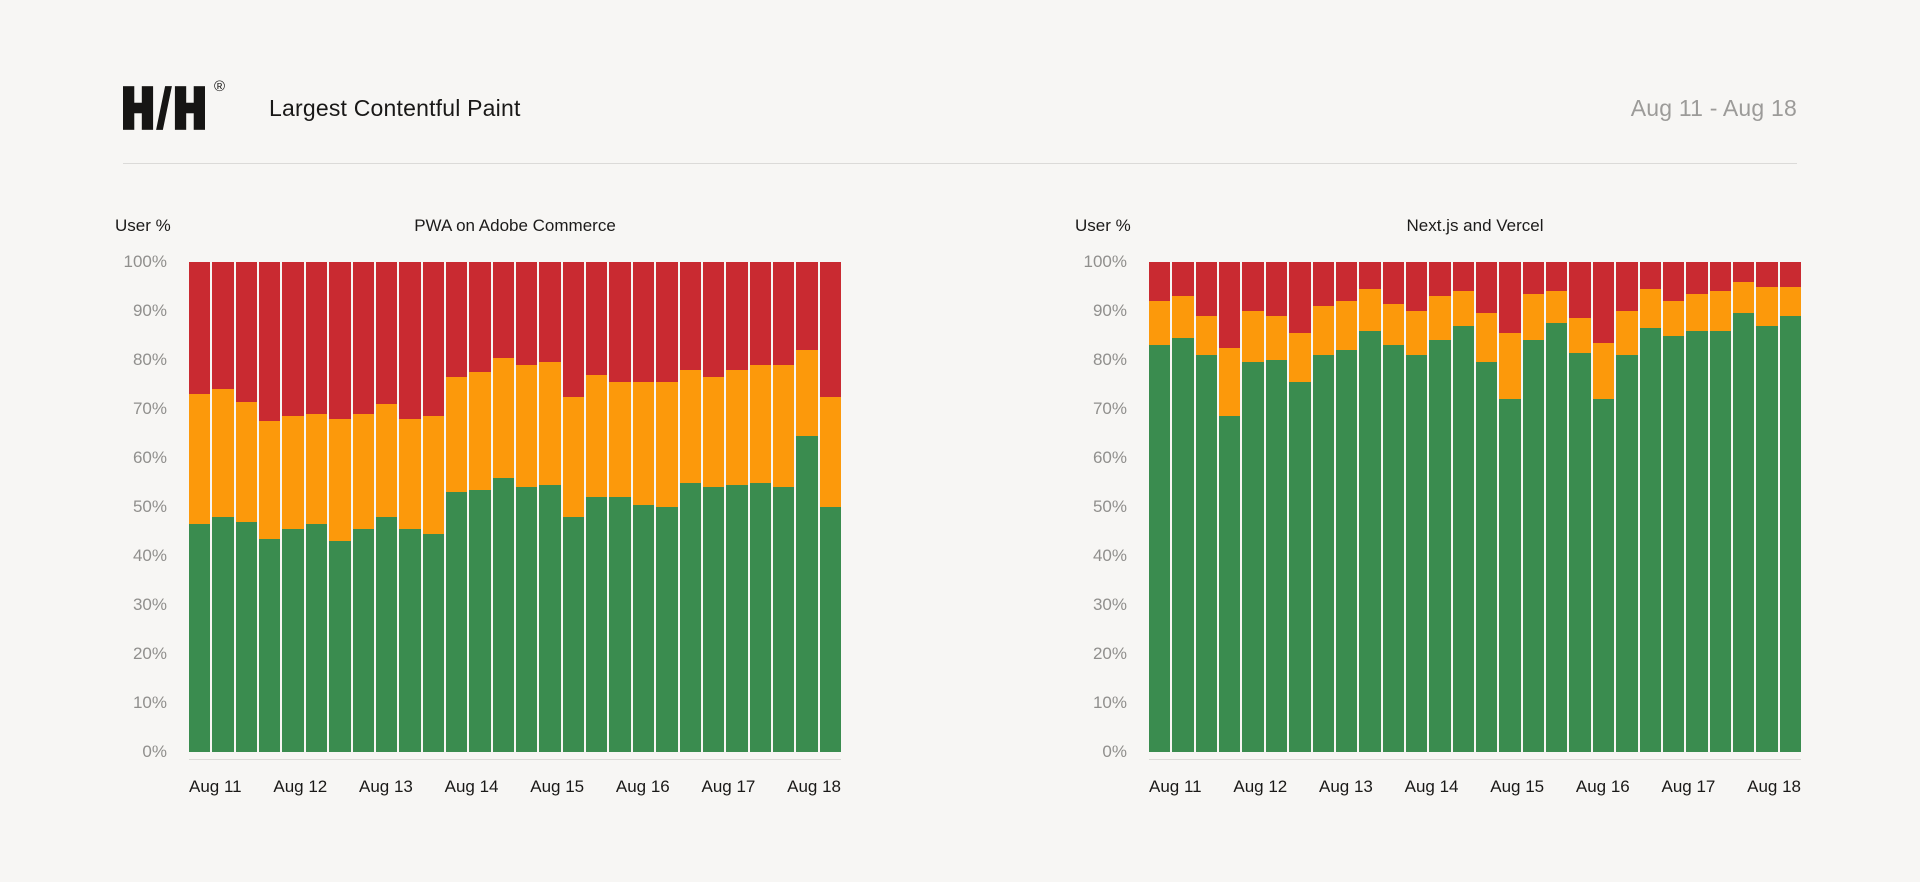  What do you see at coordinates (1713, 107) in the screenshot?
I see `date-range: Aug 11 - Aug 18` at bounding box center [1713, 107].